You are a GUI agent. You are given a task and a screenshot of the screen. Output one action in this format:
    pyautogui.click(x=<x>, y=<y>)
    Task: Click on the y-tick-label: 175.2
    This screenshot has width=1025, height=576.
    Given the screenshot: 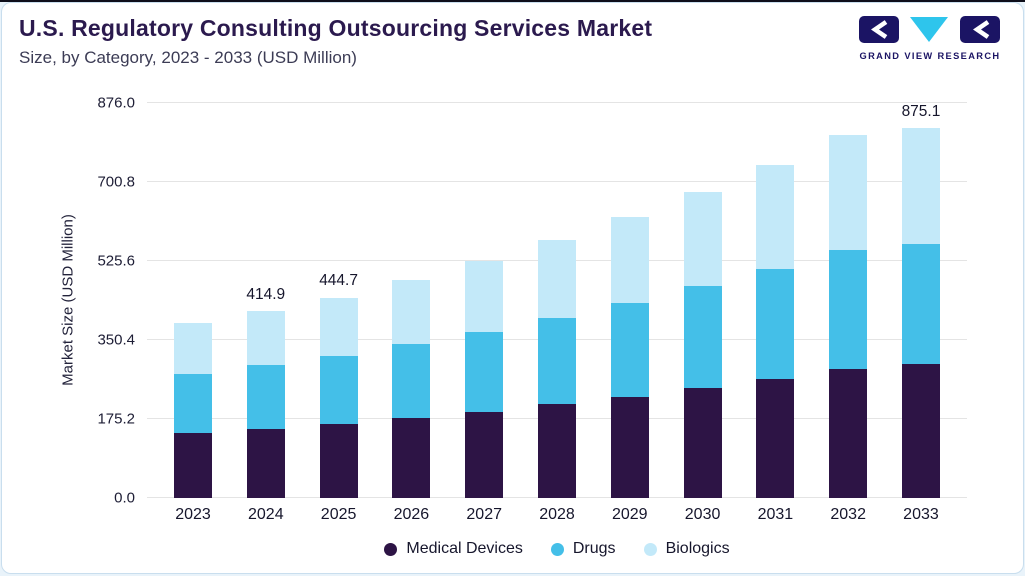 What is the action you would take?
    pyautogui.click(x=116, y=419)
    